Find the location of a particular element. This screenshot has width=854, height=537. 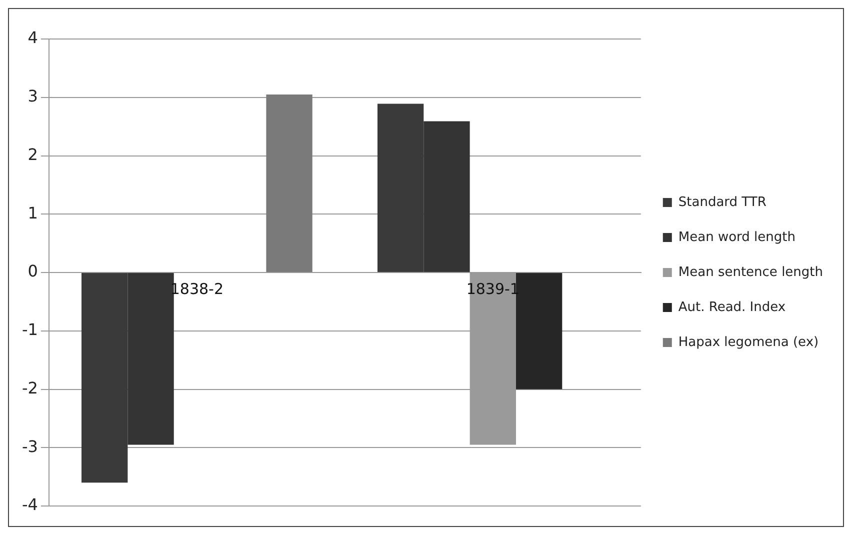

legend-label: Aut. Read. Index is located at coordinates (732, 307).